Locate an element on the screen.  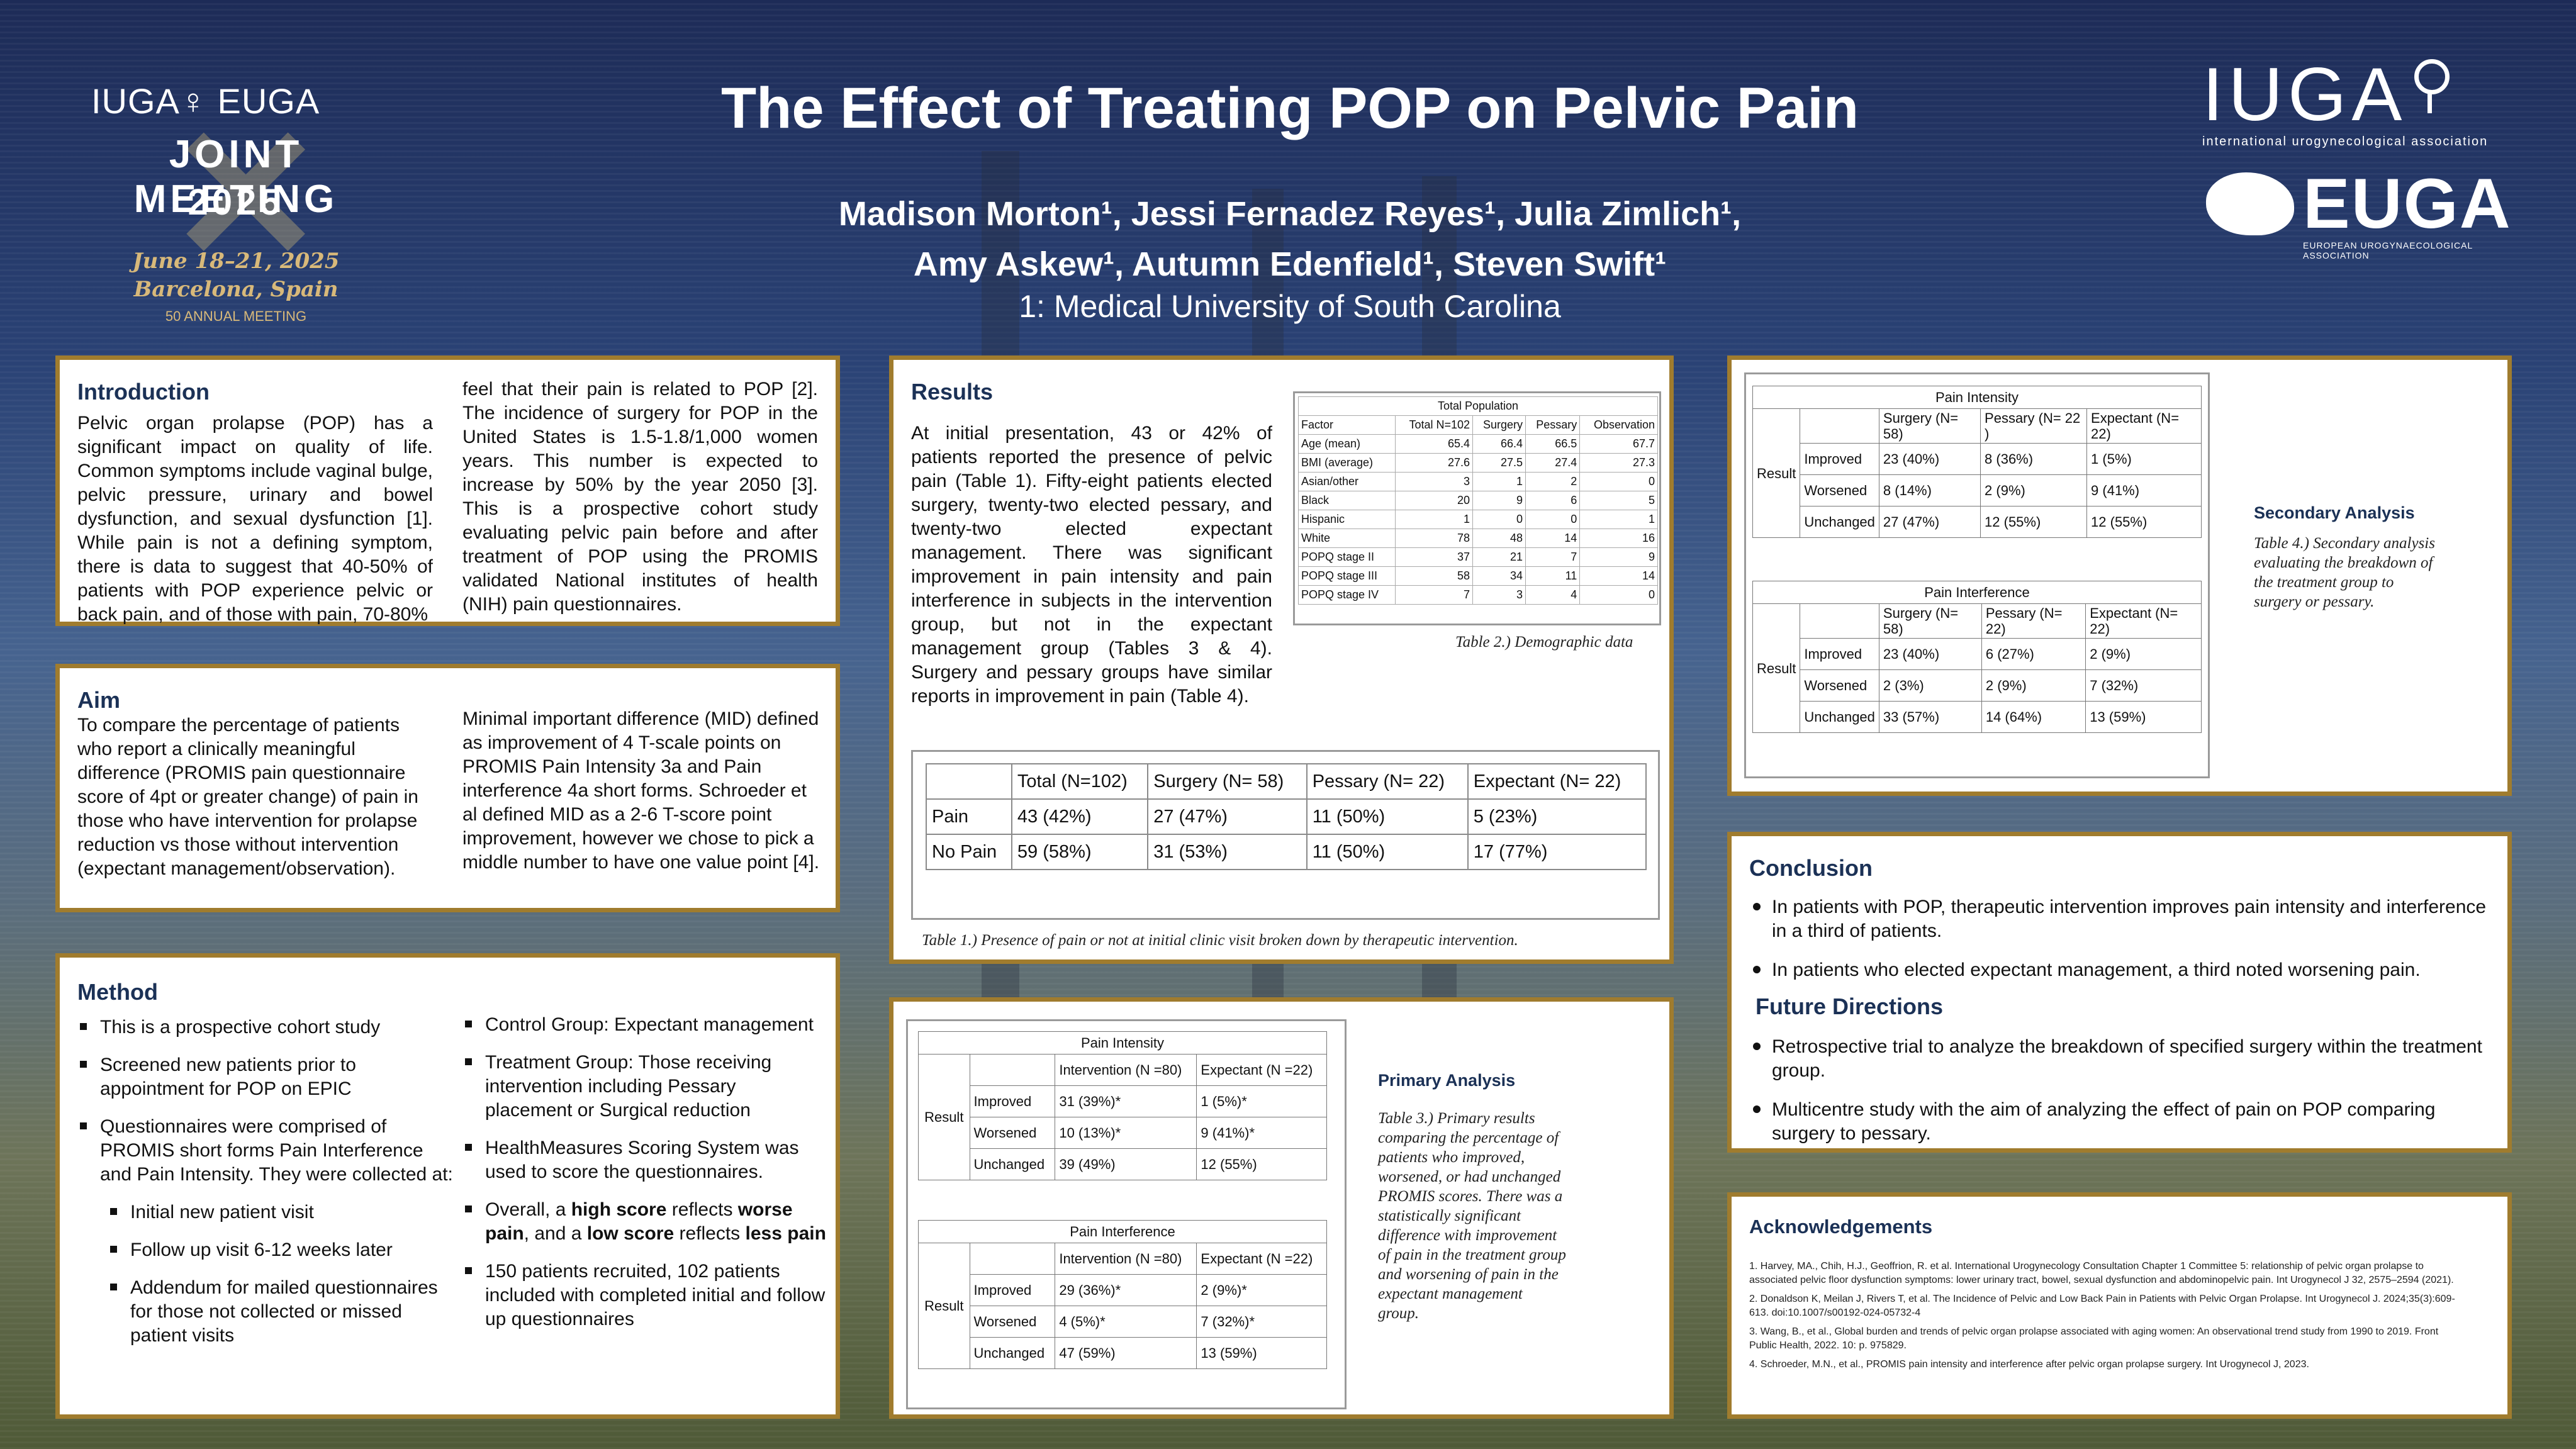
table-group-label: Result is located at coordinates (944, 1306).